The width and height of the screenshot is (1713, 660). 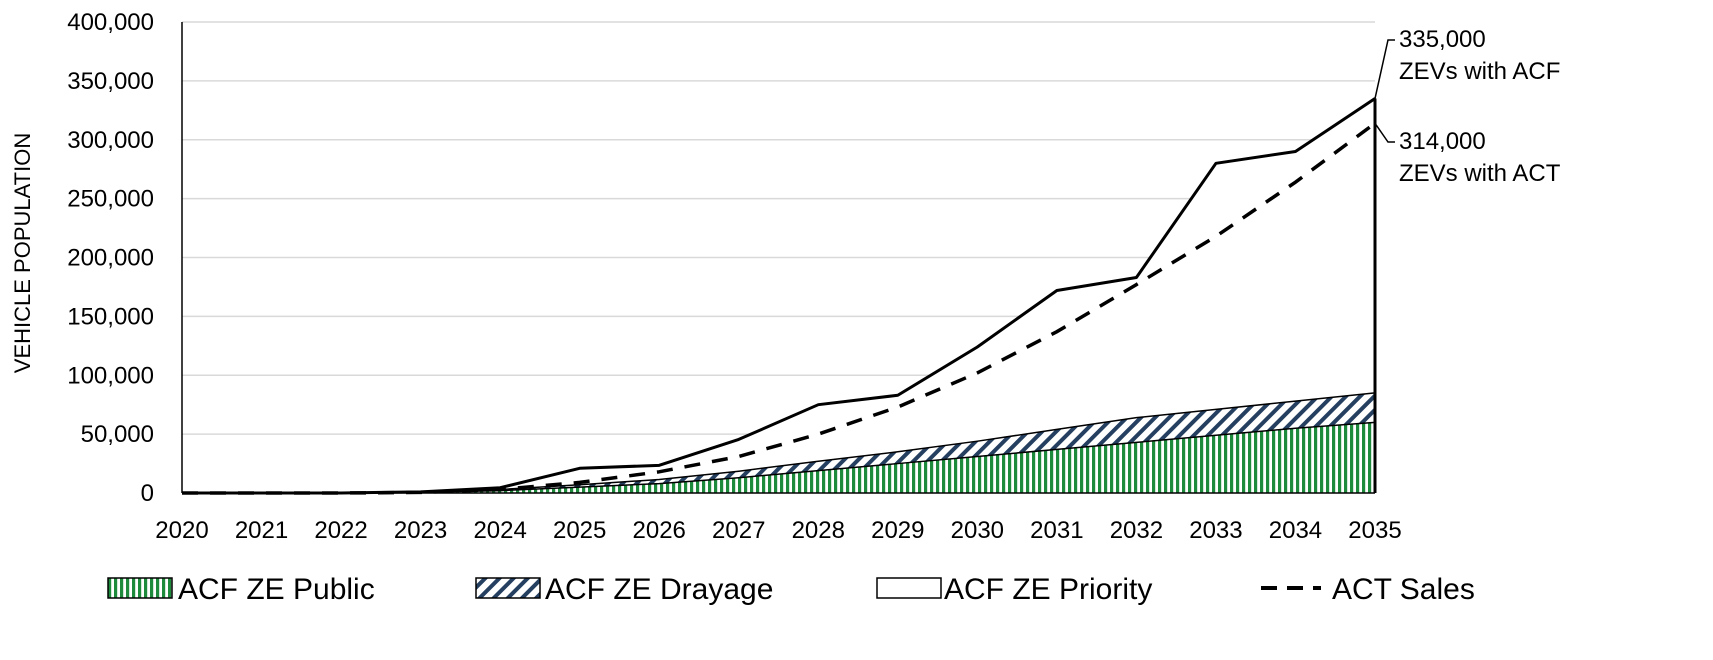 I want to click on legend-label-acf-ze-drayage: ACF ZE Drayage, so click(x=659, y=589).